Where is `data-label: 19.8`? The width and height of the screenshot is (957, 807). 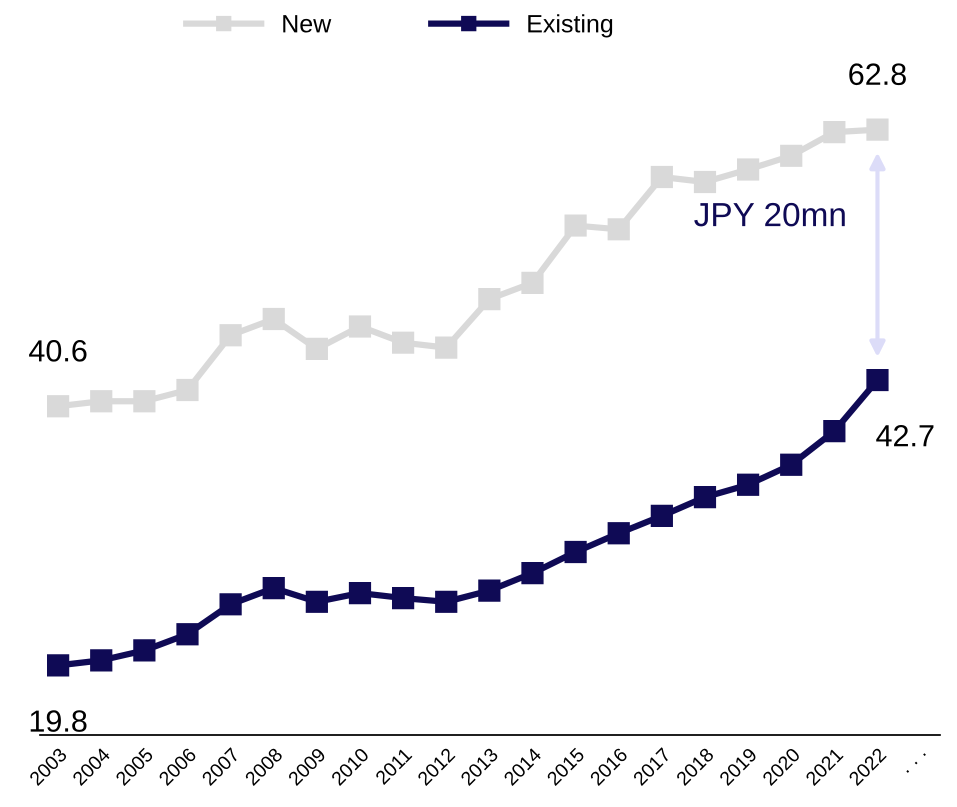 data-label: 19.8 is located at coordinates (58, 721).